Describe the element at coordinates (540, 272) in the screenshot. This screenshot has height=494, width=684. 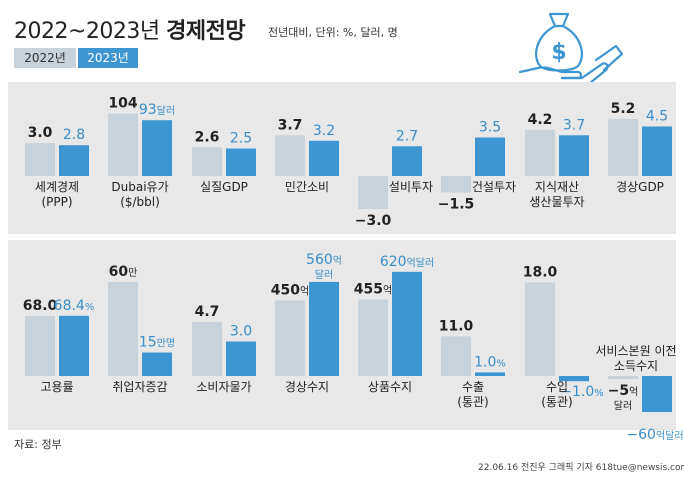
I see `value-label-2022-14: 18.0` at that location.